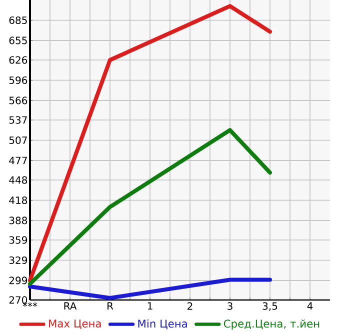 The width and height of the screenshot is (345, 335). Describe the element at coordinates (18, 220) in the screenshot. I see `y-tick-label: 388` at that location.